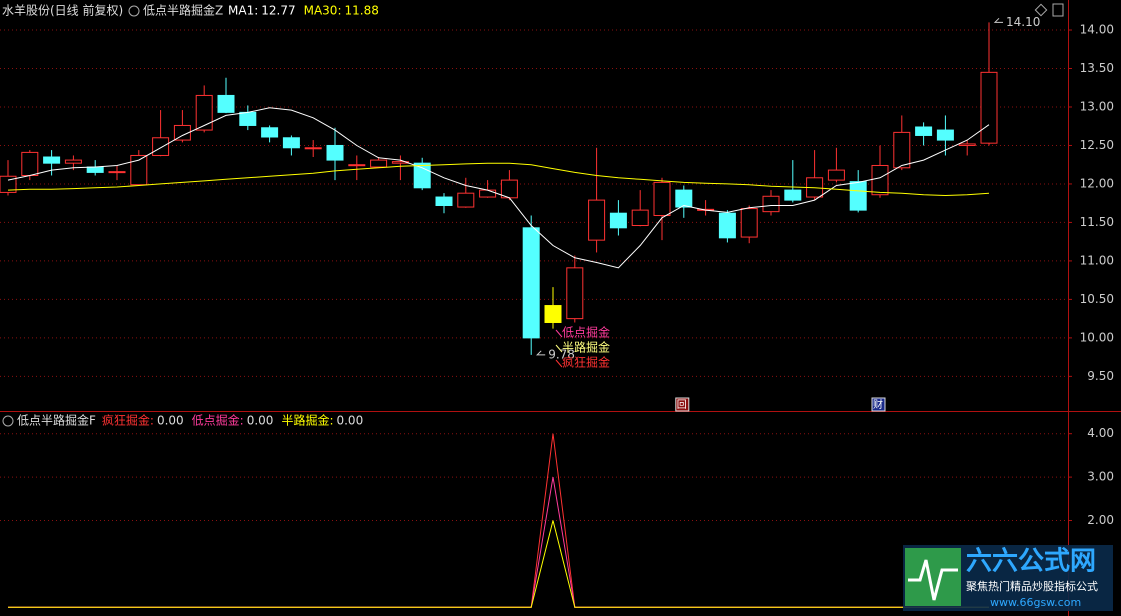 This screenshot has width=1121, height=616. What do you see at coordinates (1097, 106) in the screenshot?
I see `y-tick-label: 13.00` at bounding box center [1097, 106].